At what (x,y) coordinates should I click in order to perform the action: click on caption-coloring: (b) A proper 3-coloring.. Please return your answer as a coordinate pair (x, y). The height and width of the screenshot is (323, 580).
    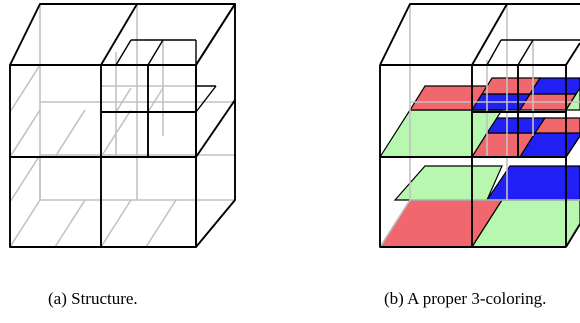
    Looking at the image, I should click on (465, 298).